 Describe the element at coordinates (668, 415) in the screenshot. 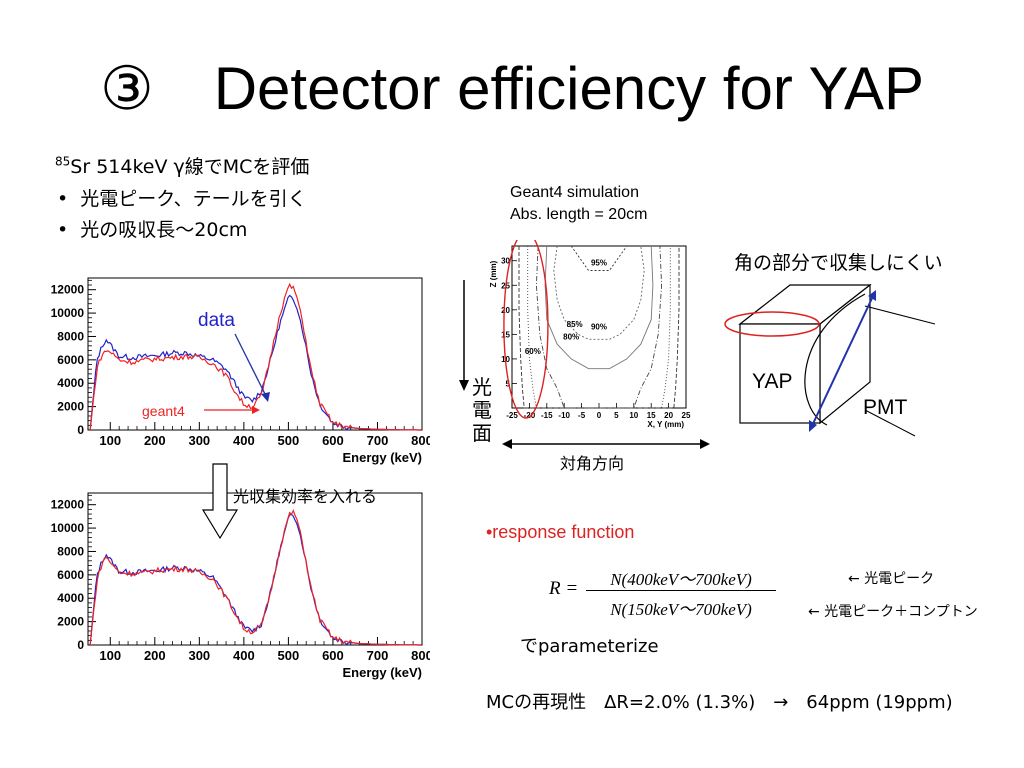

I see `contour-x-tick-label: 20` at that location.